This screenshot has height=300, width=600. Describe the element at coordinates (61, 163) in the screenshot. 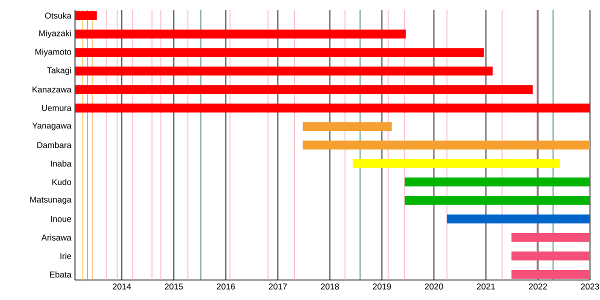

I see `y-tick-label: Inaba` at that location.